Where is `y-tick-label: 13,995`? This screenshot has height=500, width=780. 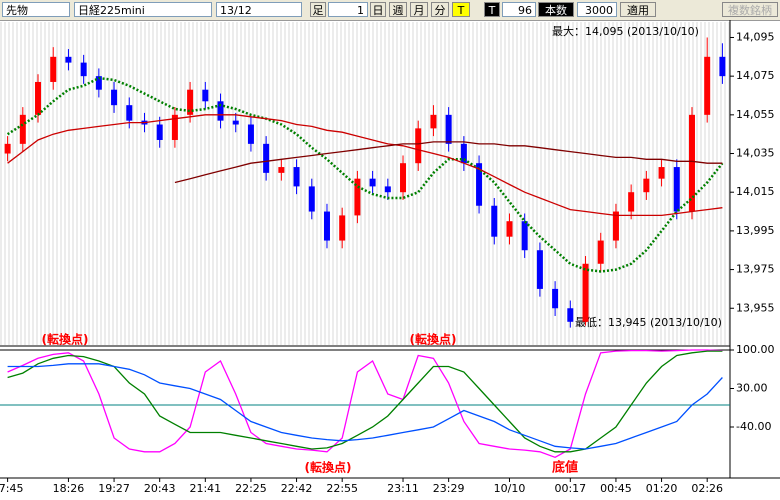 y-tick-label: 13,995 is located at coordinates (755, 230).